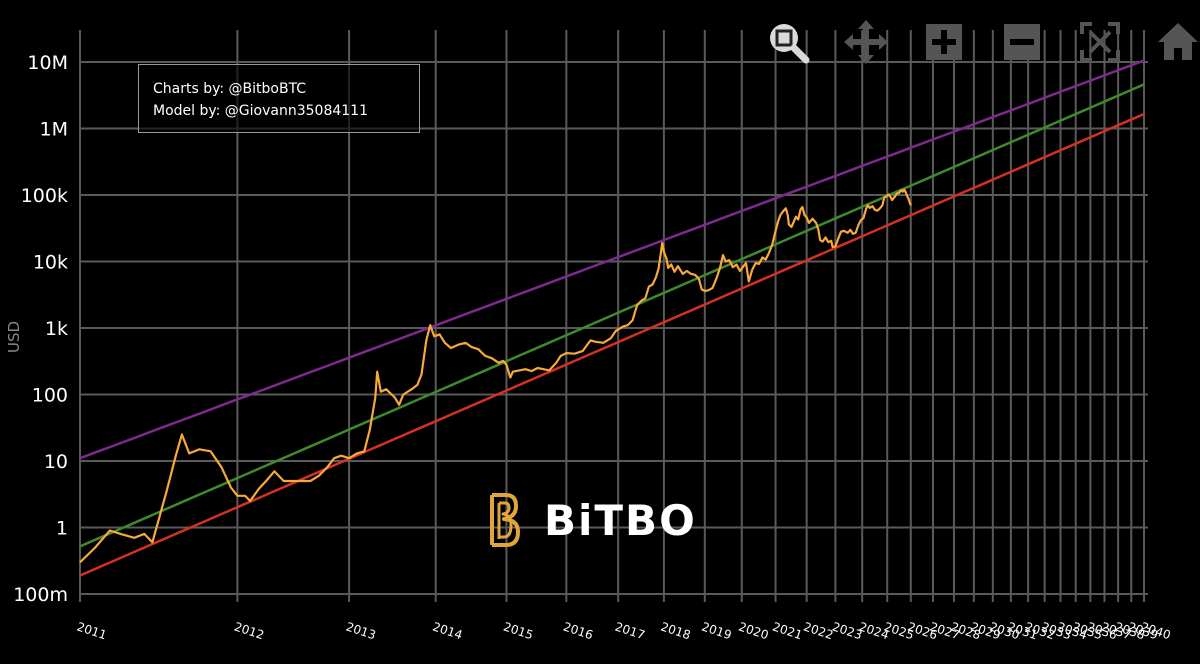 The image size is (1200, 664). What do you see at coordinates (518, 631) in the screenshot?
I see `x-tick-label: 2015` at bounding box center [518, 631].